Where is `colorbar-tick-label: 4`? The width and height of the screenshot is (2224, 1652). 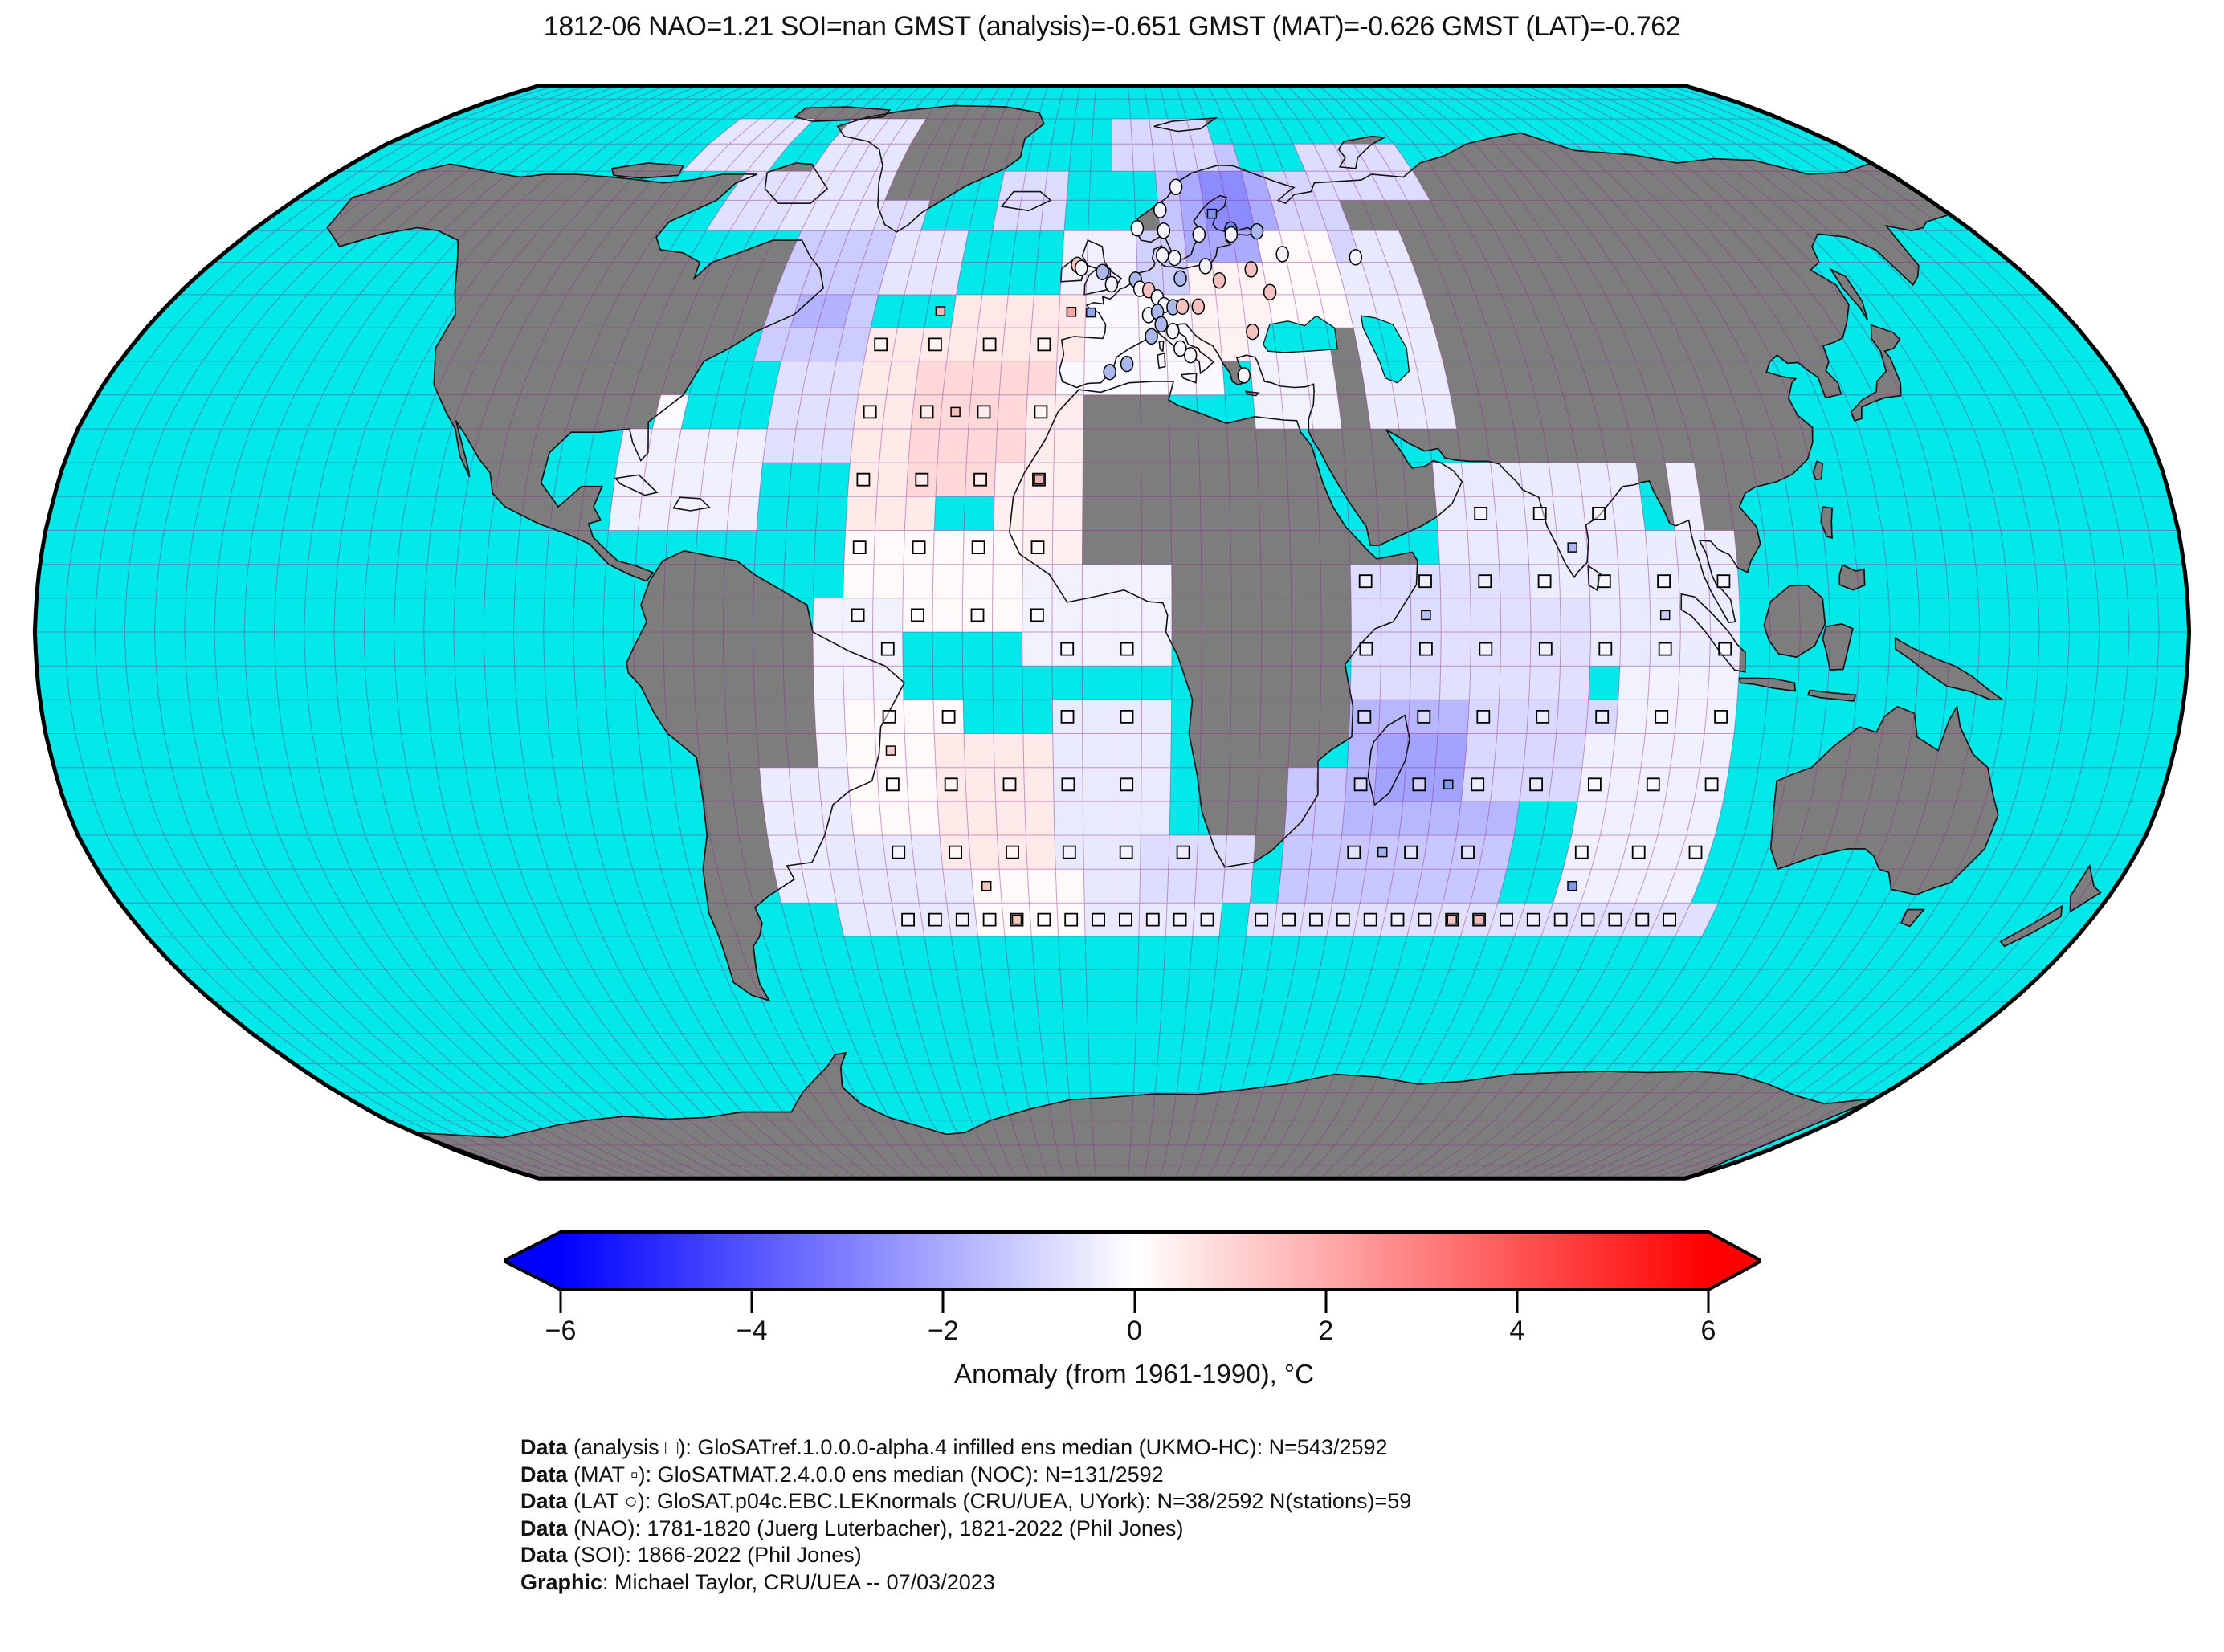
colorbar-tick-label: 4 is located at coordinates (1517, 1330).